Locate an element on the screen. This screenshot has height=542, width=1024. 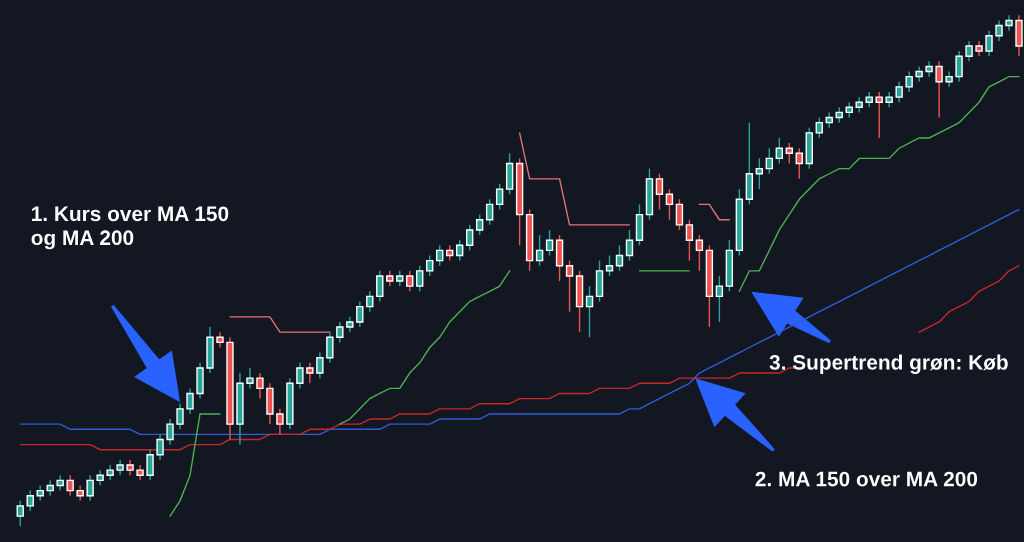
annotation: 3. Supertrend grøn: Køb is located at coordinates (888, 364).